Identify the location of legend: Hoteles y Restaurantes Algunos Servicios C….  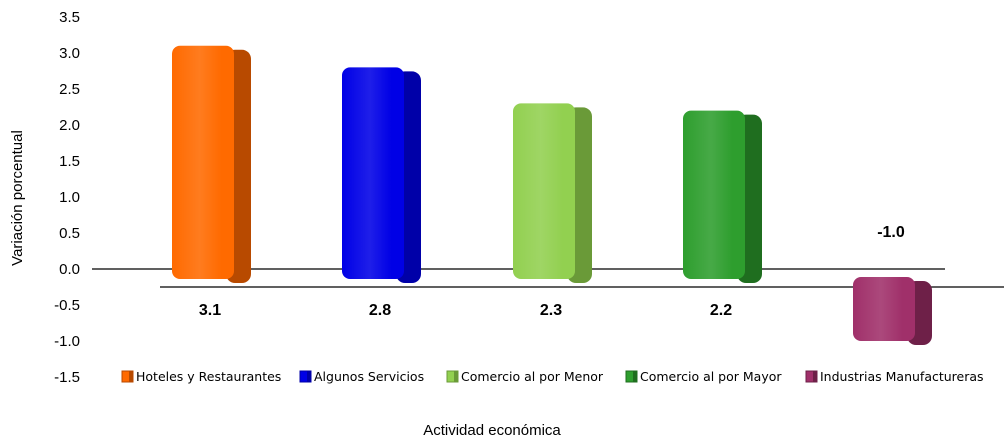
(552, 376).